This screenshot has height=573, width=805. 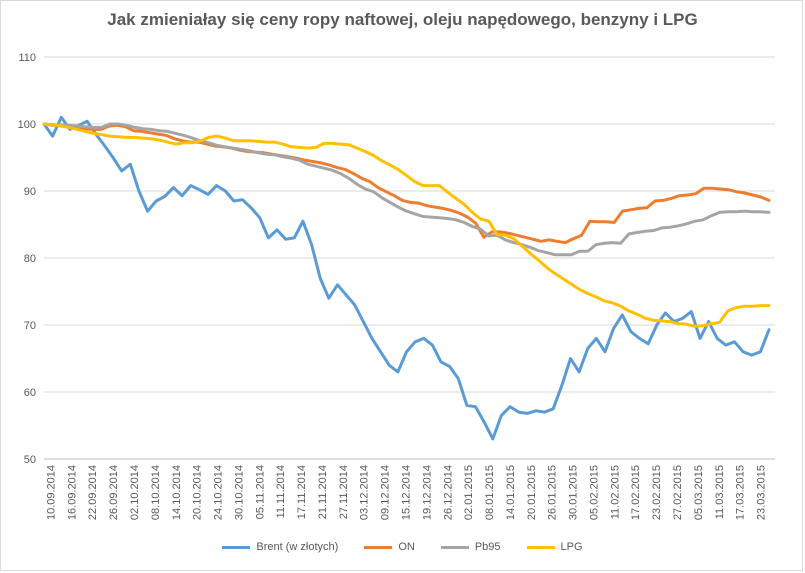 What do you see at coordinates (532, 492) in the screenshot?
I see `x-tick-label: 20.01.2015` at bounding box center [532, 492].